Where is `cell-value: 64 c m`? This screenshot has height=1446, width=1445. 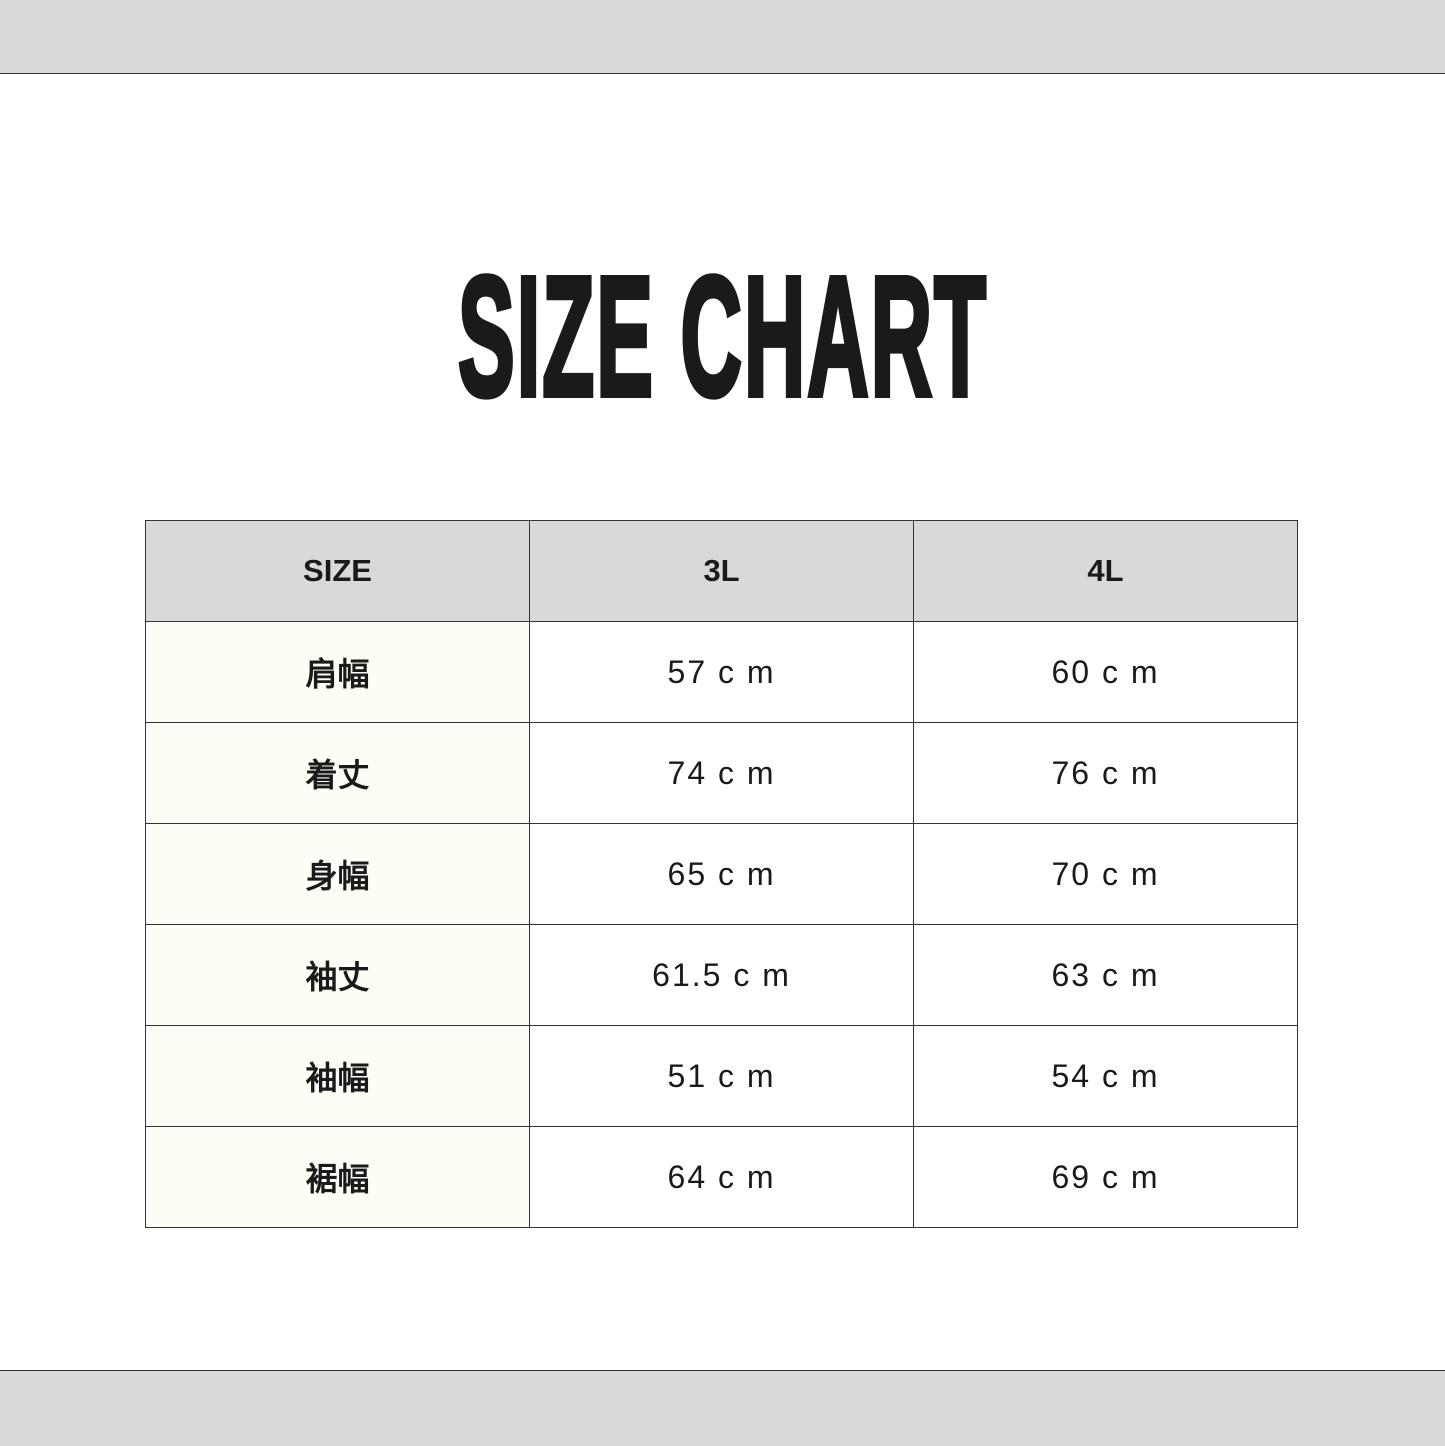
cell-value: 64 c m is located at coordinates (722, 1177).